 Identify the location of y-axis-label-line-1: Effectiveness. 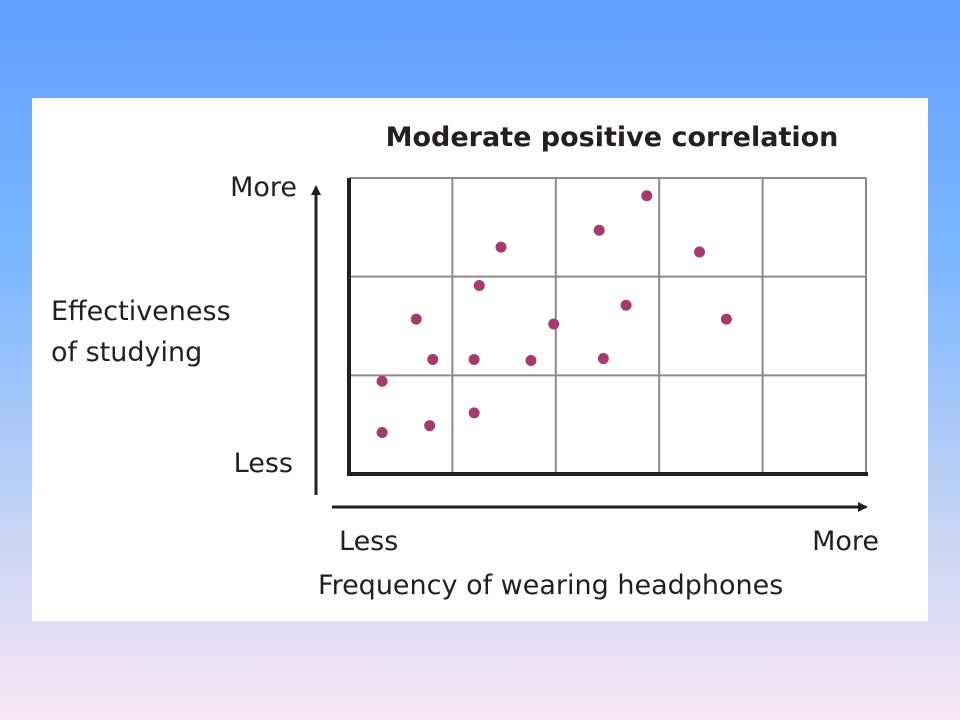
(141, 311).